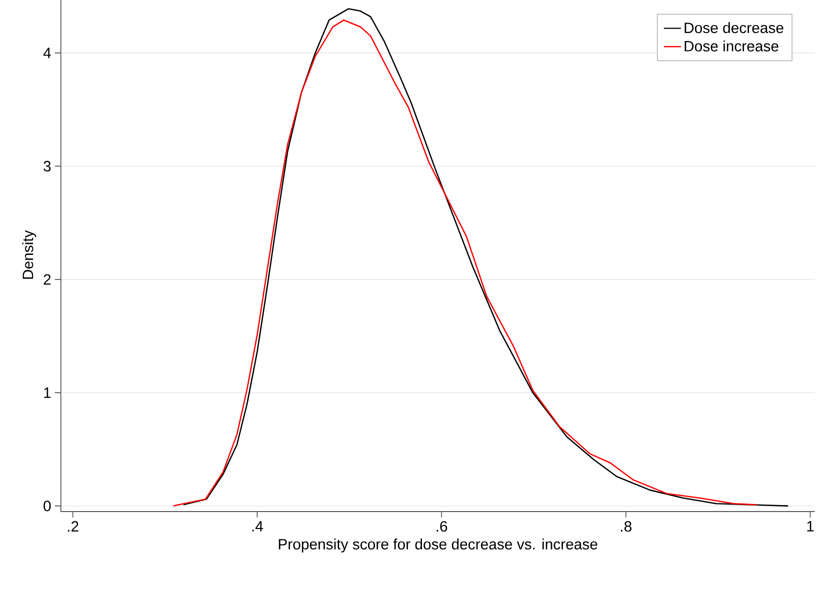  I want to click on y-tick-label: 1, so click(47, 393).